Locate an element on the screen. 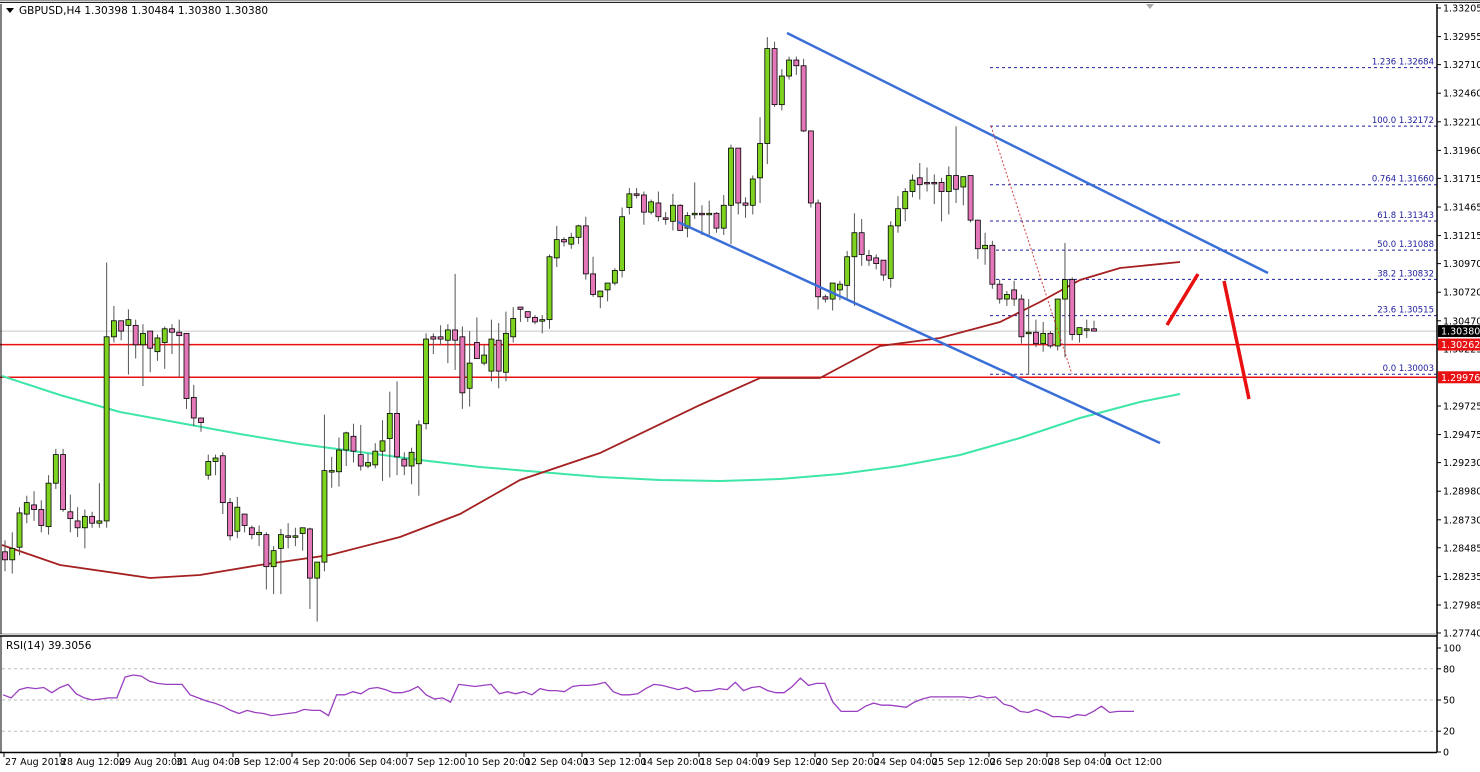 This screenshot has width=1480, height=772. svg-text: 1.32710 is located at coordinates (1461, 65).